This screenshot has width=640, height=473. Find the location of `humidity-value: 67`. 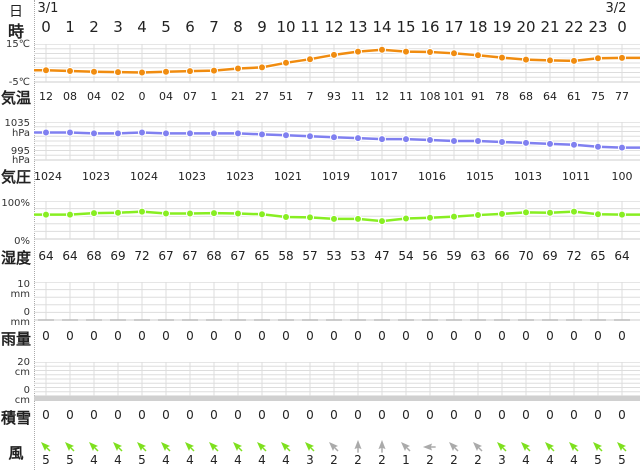

humidity-value: 67 is located at coordinates (166, 256).